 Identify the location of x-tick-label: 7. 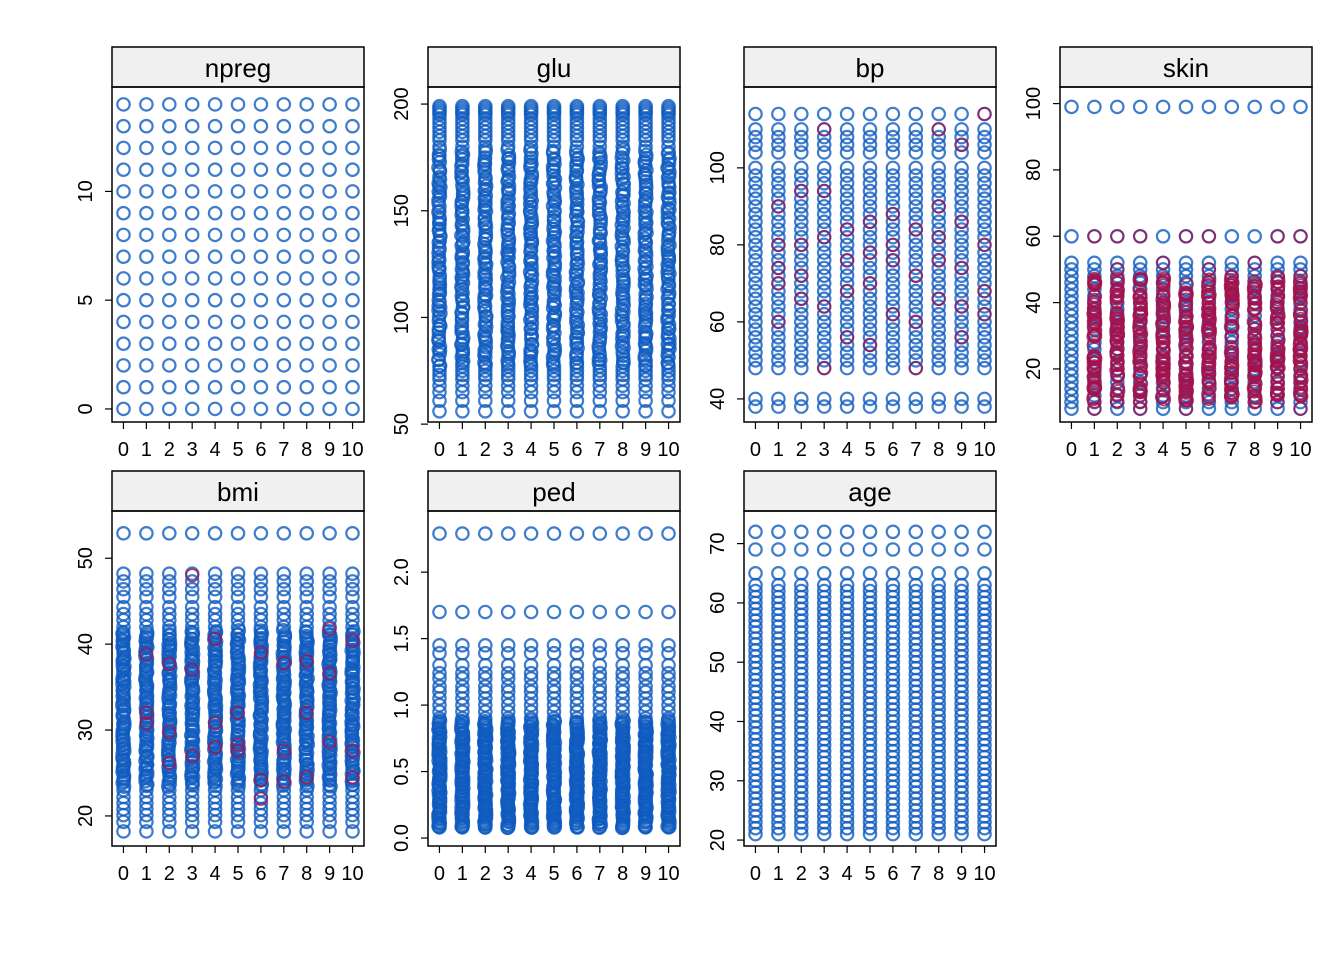
(1231, 450).